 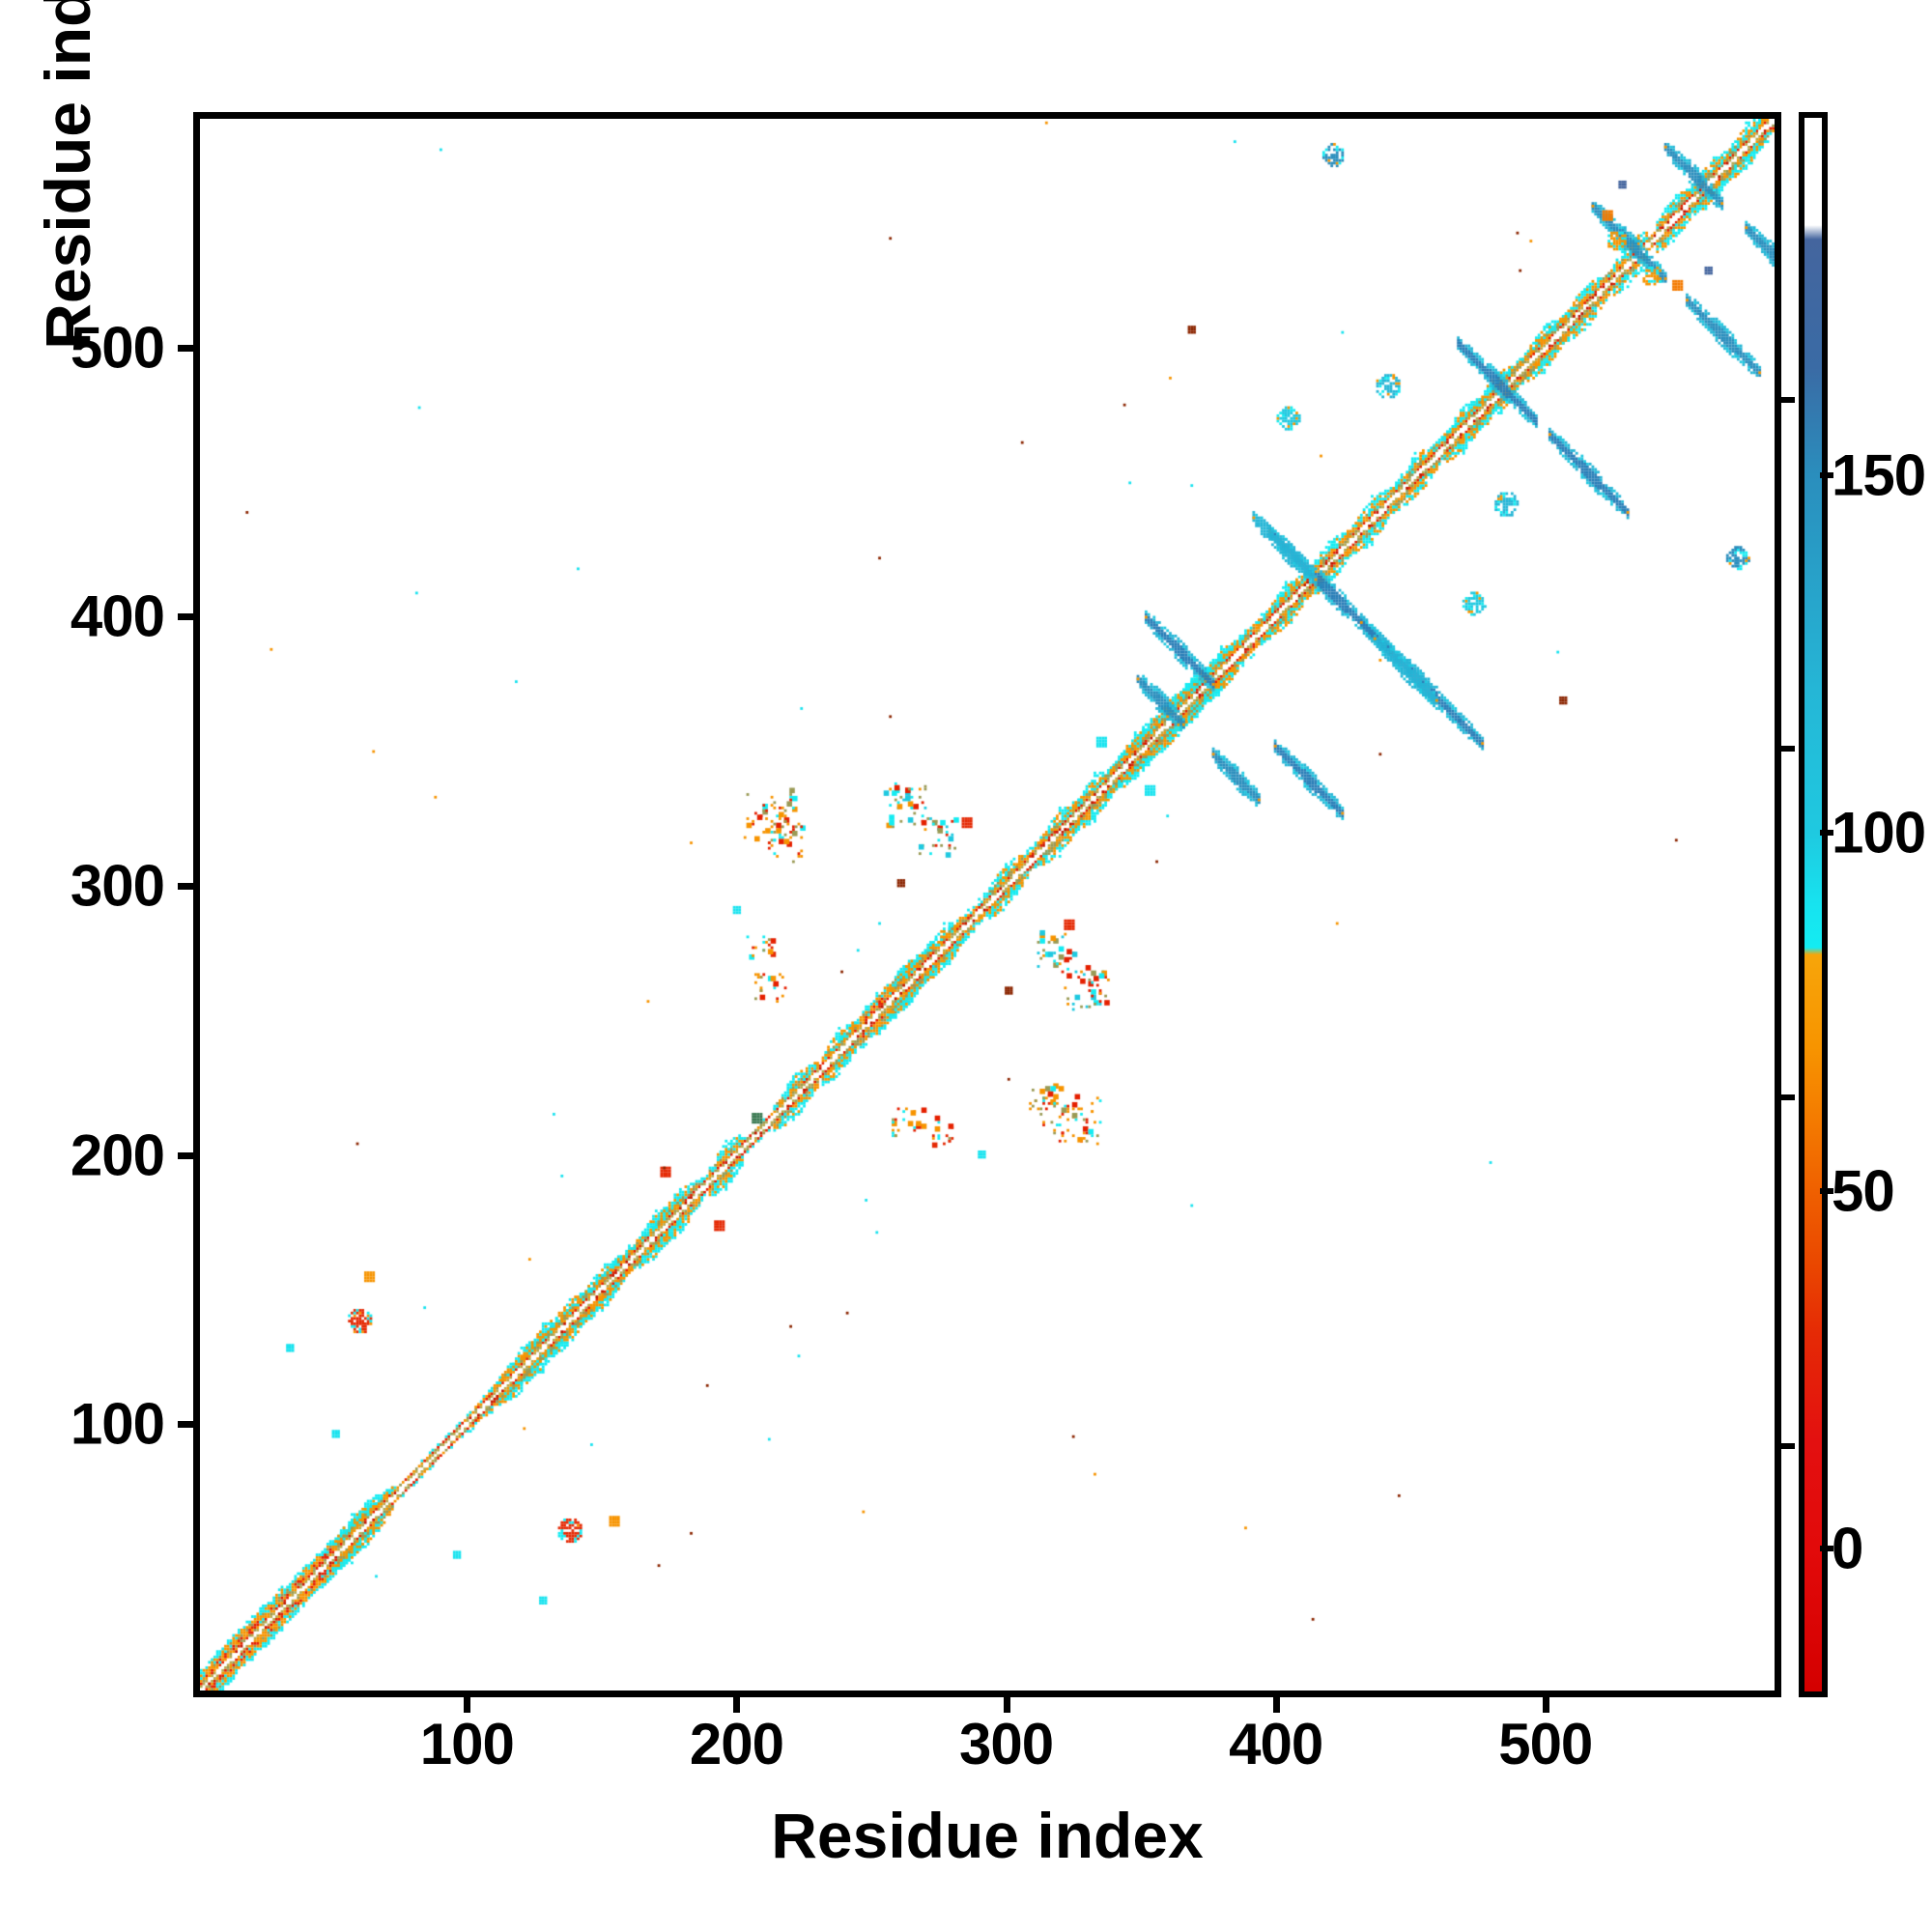 I want to click on y-tick-label-400: 400, so click(x=117, y=616).